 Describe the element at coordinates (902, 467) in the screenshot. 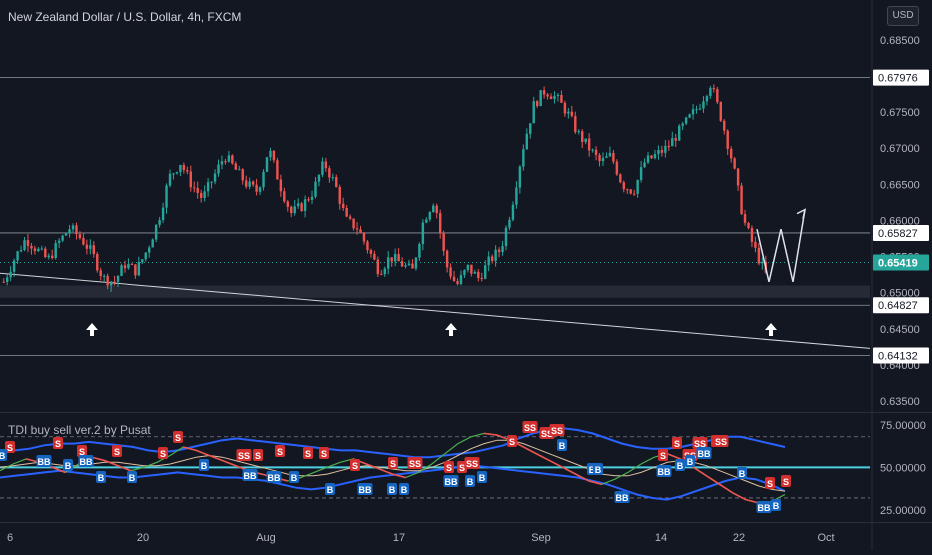

I see `indicator-midline-label-bg` at that location.